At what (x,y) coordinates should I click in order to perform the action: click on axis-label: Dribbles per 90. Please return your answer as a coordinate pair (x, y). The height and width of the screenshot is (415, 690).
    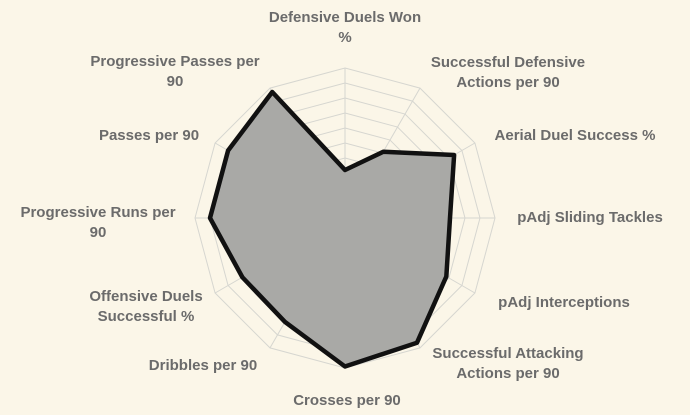
    Looking at the image, I should click on (203, 365).